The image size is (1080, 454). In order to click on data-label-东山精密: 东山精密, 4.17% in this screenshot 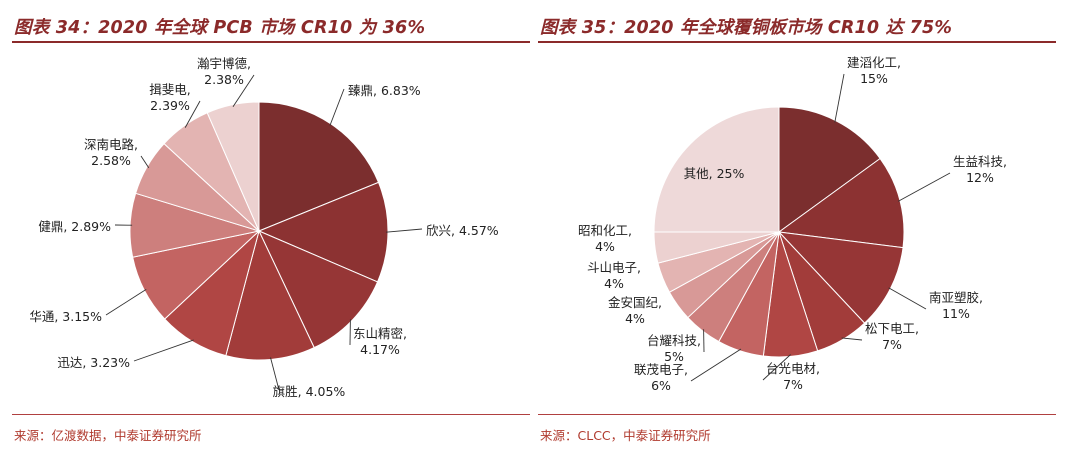, I will do `click(380, 341)`.